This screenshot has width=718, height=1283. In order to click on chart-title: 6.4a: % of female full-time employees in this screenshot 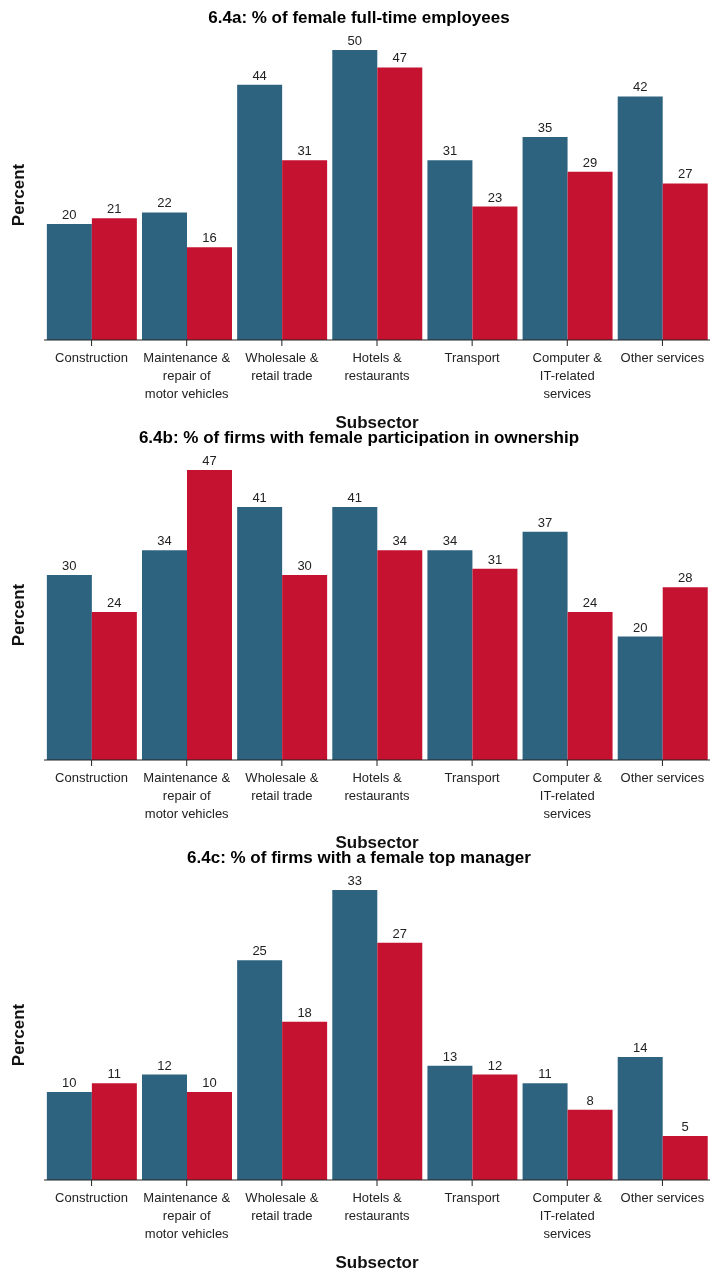, I will do `click(359, 18)`.